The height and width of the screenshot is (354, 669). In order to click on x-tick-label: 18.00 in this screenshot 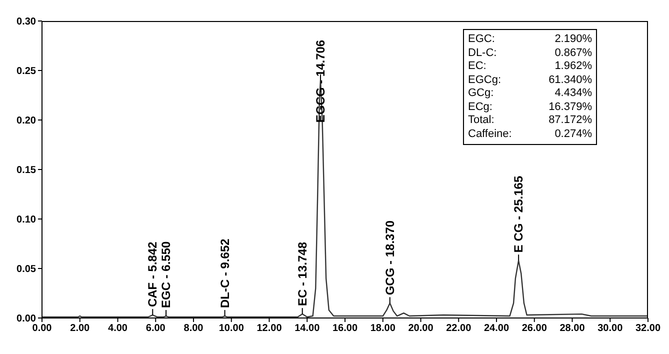, I will do `click(383, 328)`.